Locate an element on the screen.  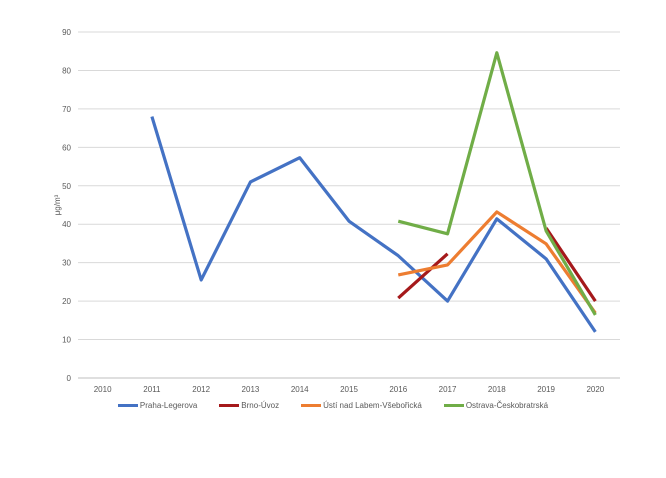
y-tick-label: 50 is located at coordinates (66, 186).